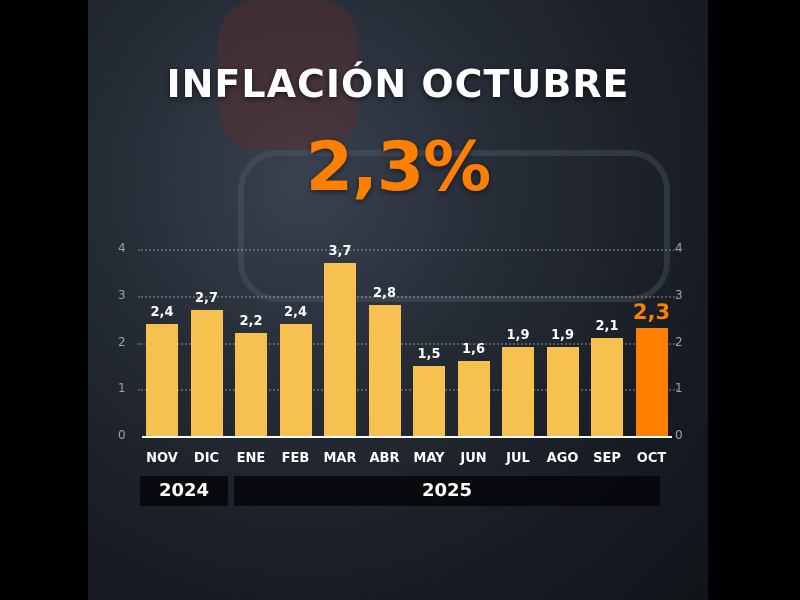 The height and width of the screenshot is (600, 800). I want to click on bar-ene, so click(251, 384).